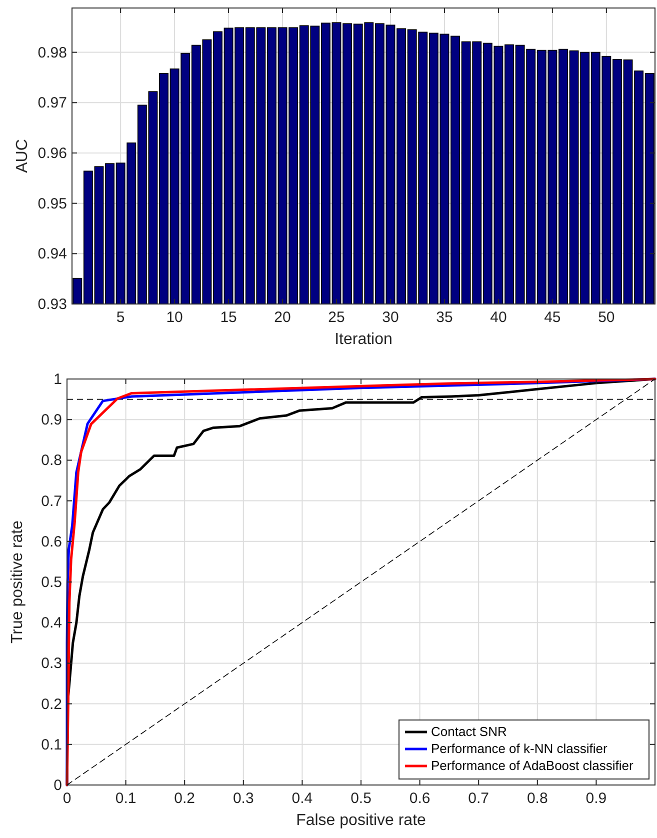  Describe the element at coordinates (22, 156) in the screenshot. I see `y-axis-title: AUC` at that location.